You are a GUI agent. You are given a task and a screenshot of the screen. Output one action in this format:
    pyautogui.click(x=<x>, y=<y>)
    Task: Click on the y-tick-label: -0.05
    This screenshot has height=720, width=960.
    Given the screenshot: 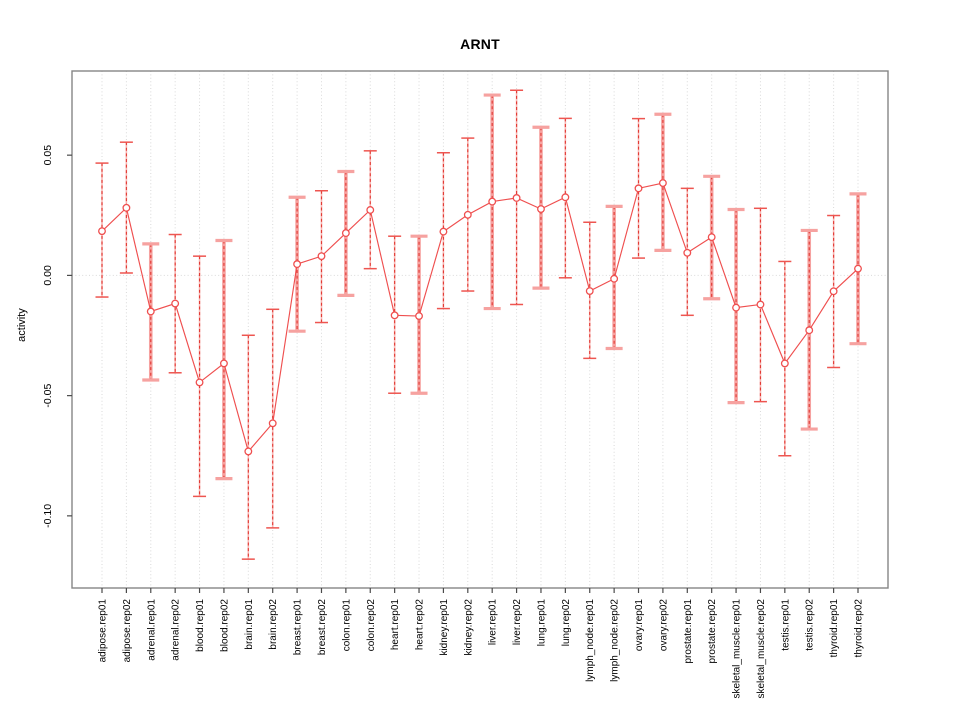 What is the action you would take?
    pyautogui.click(x=48, y=396)
    